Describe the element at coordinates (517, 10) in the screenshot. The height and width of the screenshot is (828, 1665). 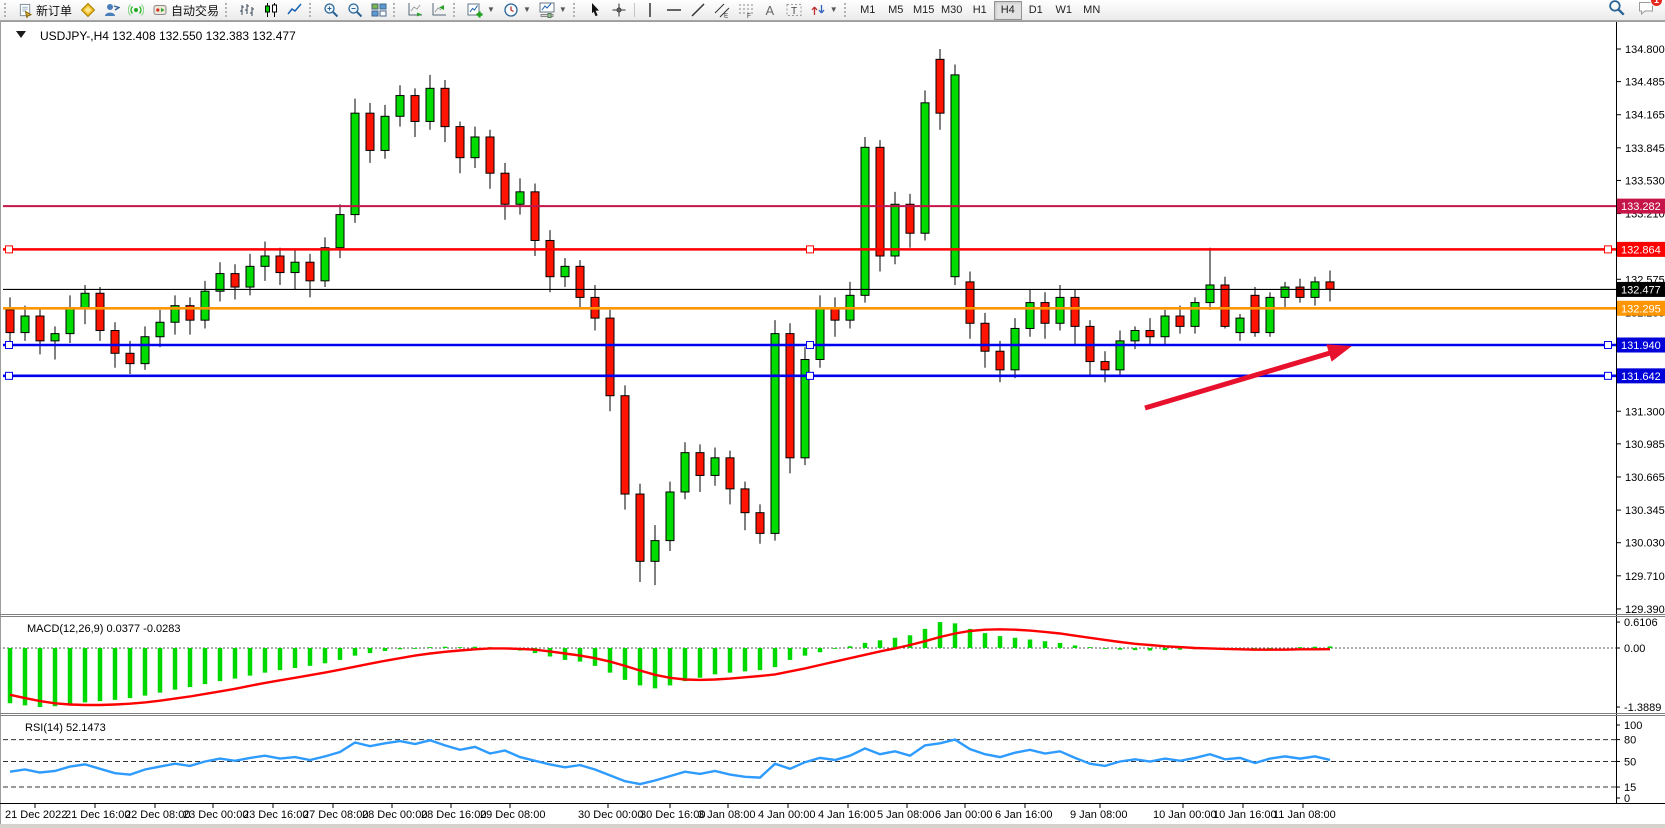
I see `periodicity-button: ▼` at that location.